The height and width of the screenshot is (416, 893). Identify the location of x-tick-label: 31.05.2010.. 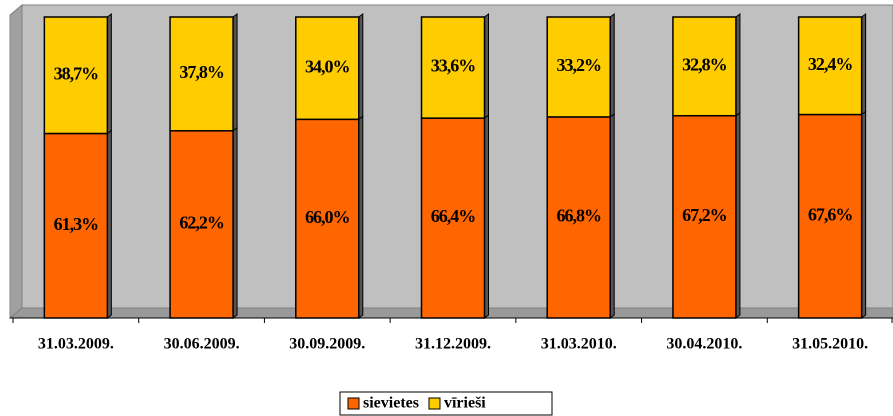
(830, 344).